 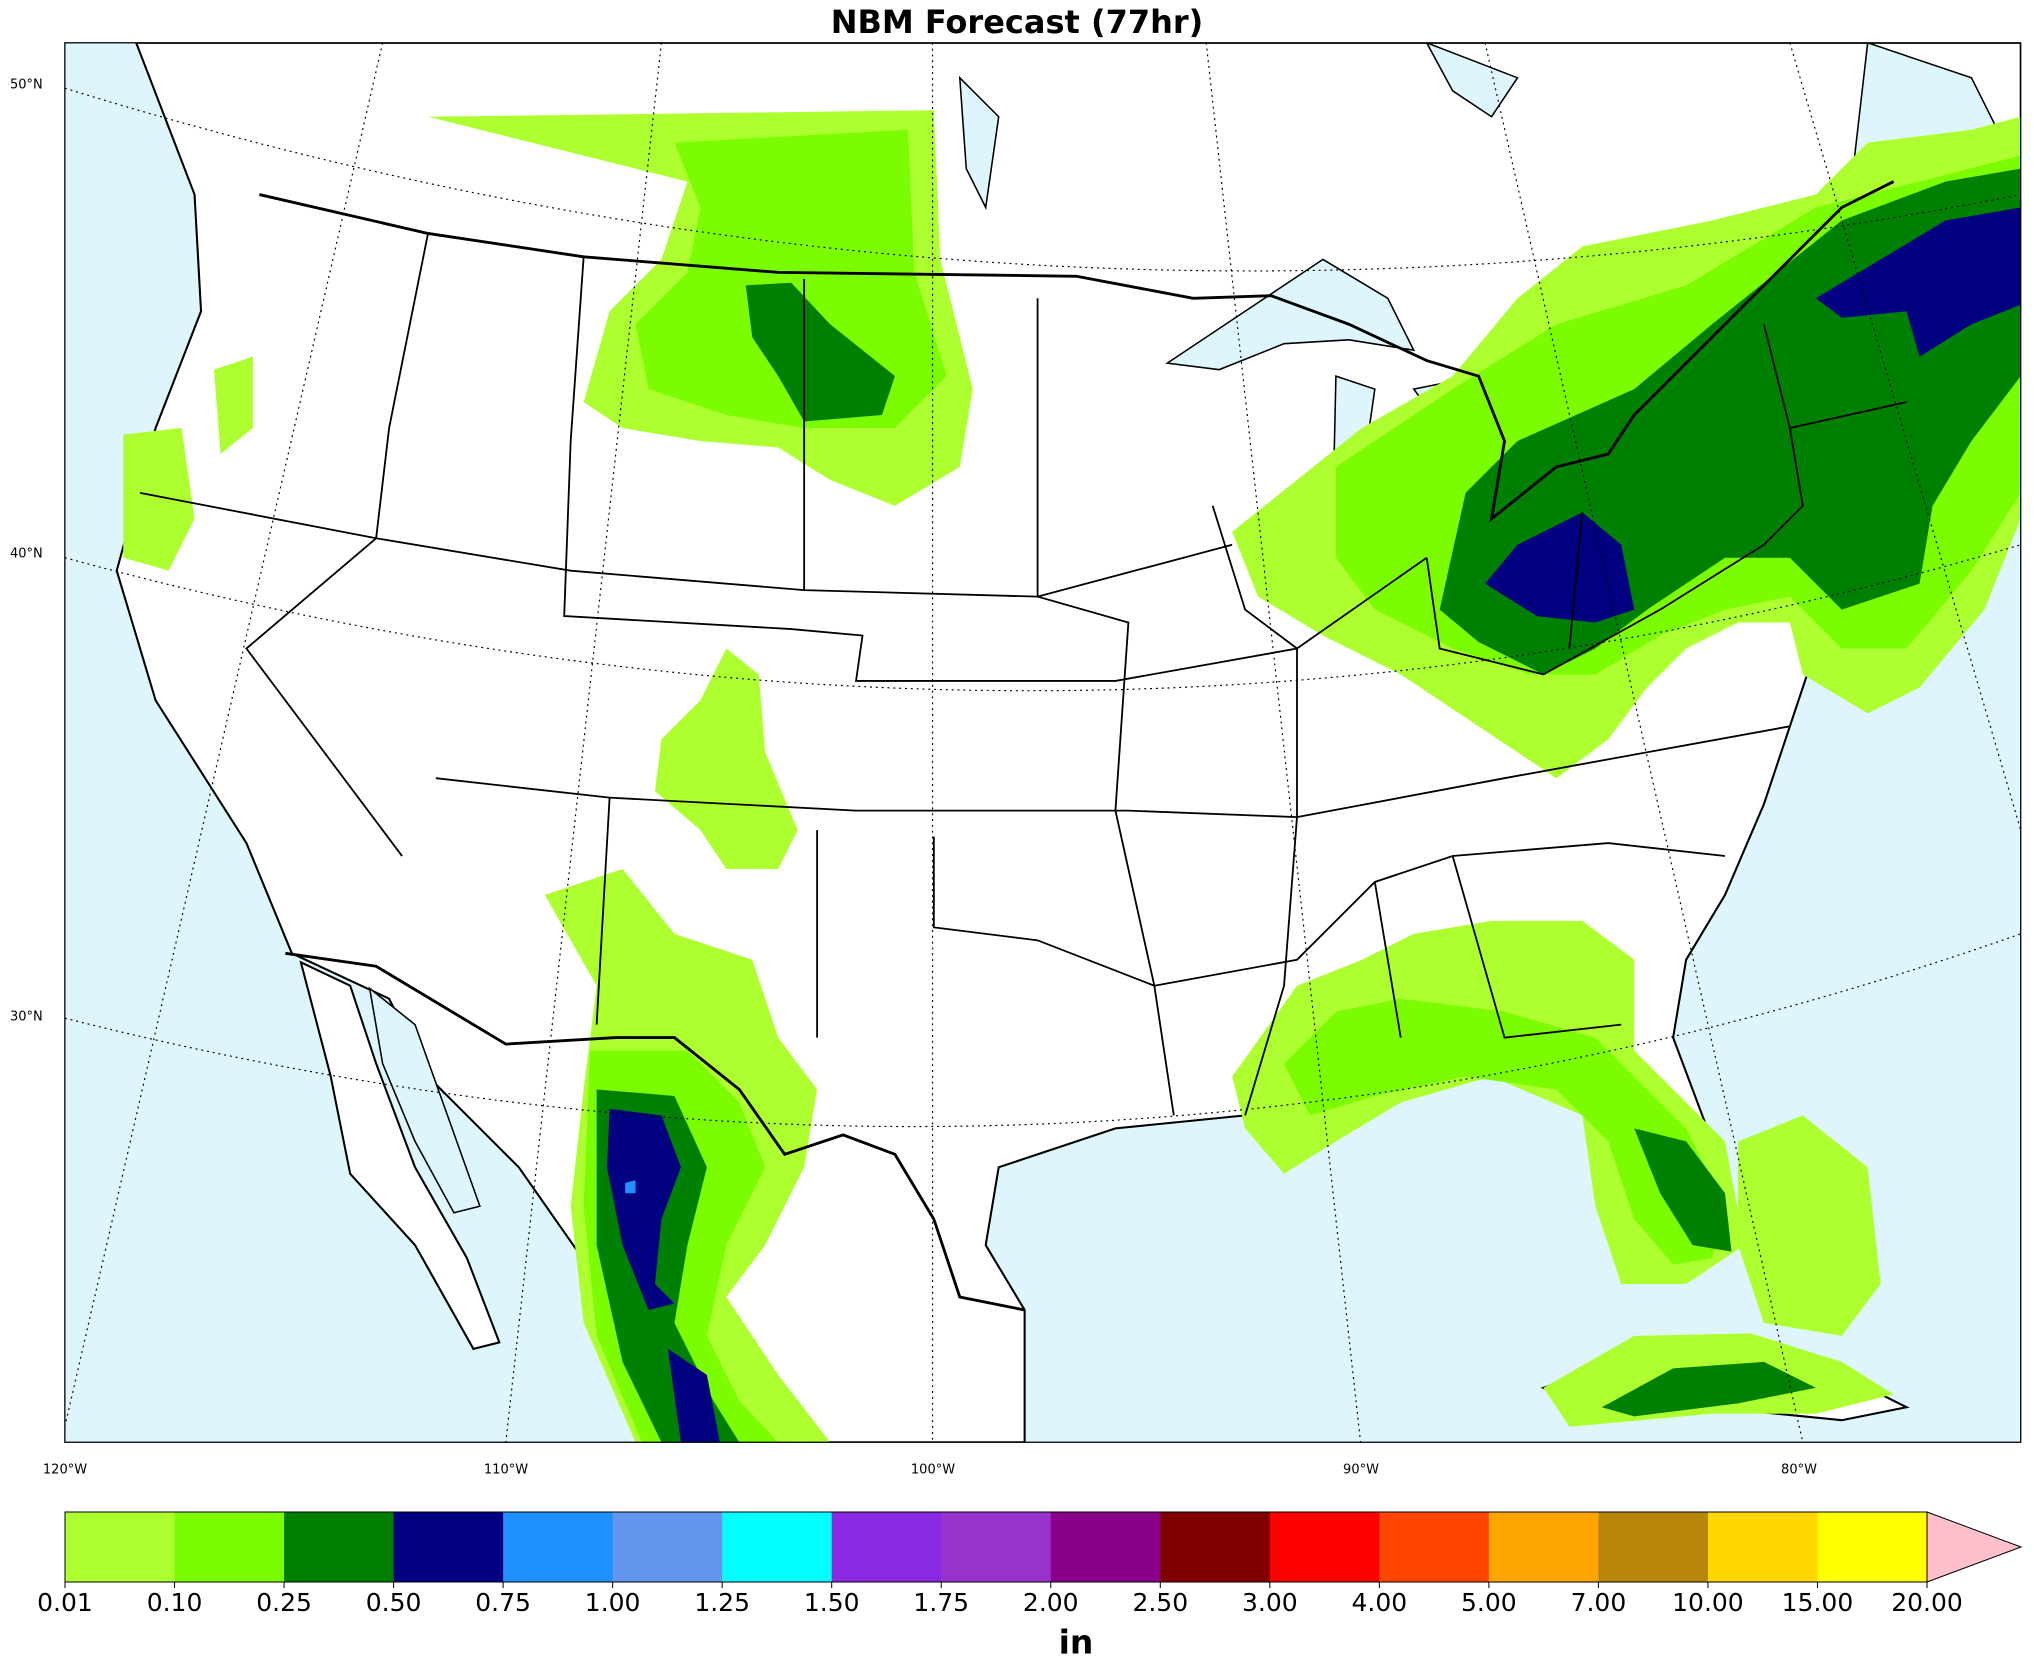 What do you see at coordinates (1361, 1470) in the screenshot?
I see `lon-label: 90°W` at bounding box center [1361, 1470].